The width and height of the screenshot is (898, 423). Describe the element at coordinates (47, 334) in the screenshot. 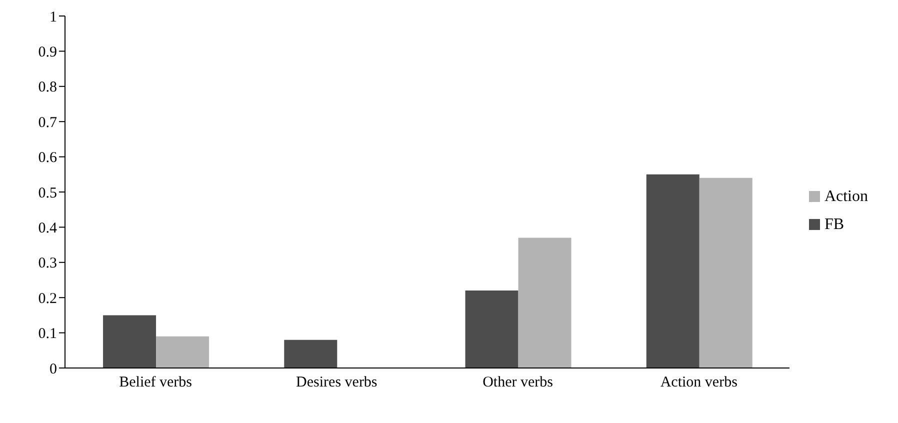

I see `y-tick-label: 0.1` at that location.